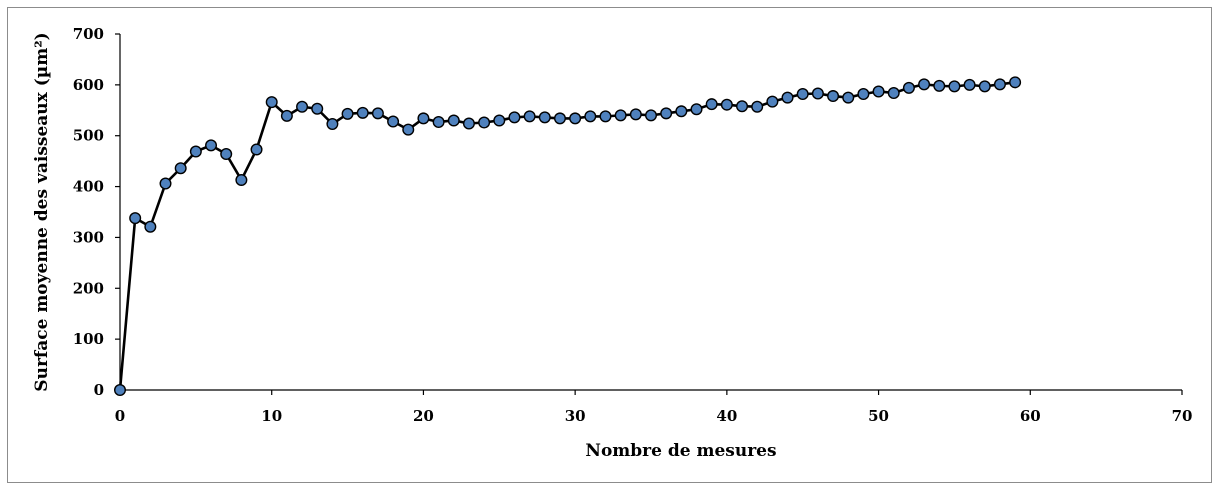  What do you see at coordinates (680, 451) in the screenshot?
I see `x-axis-title: Nombre de mesures` at bounding box center [680, 451].